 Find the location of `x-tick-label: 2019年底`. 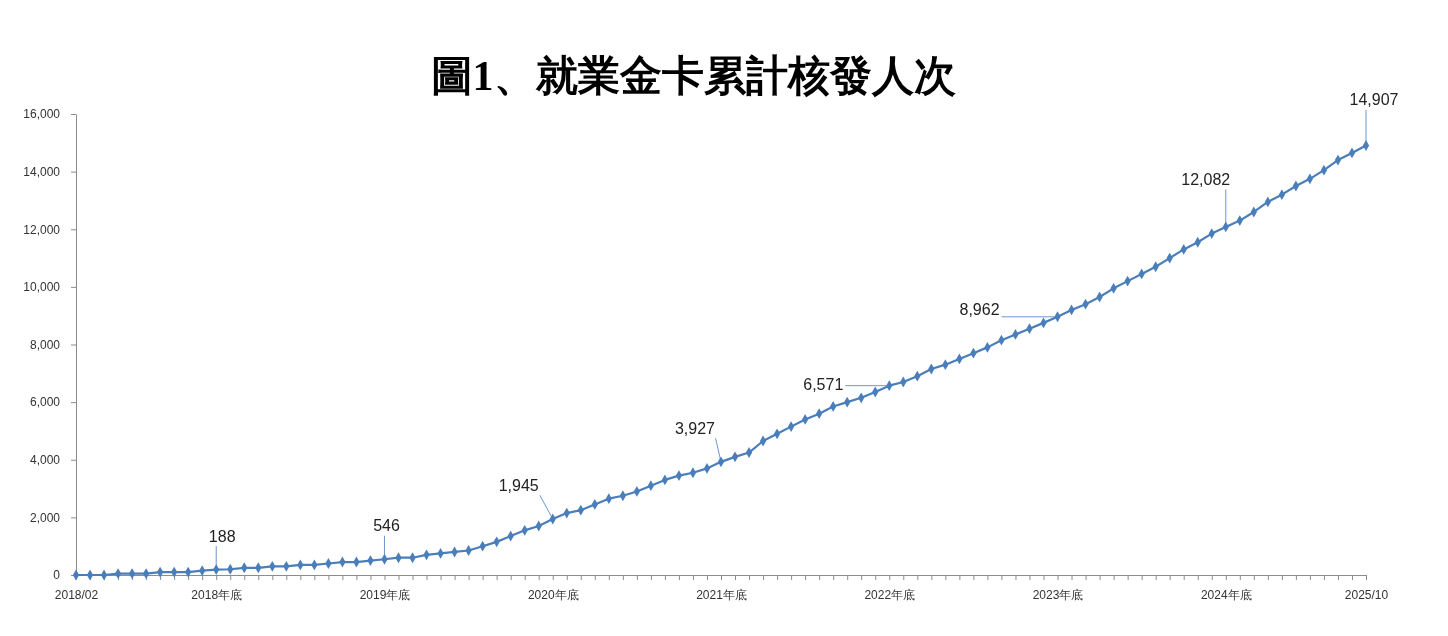

x-tick-label: 2019年底 is located at coordinates (385, 594).